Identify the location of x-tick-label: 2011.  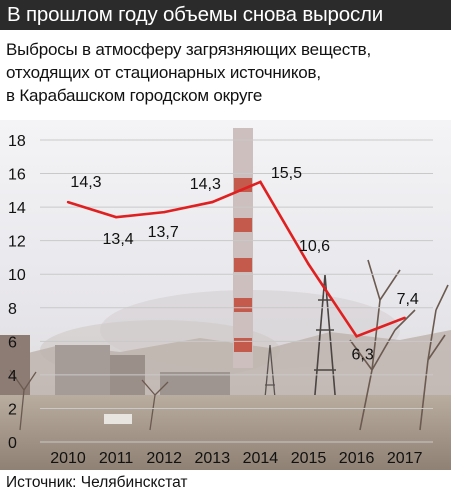
(116, 458).